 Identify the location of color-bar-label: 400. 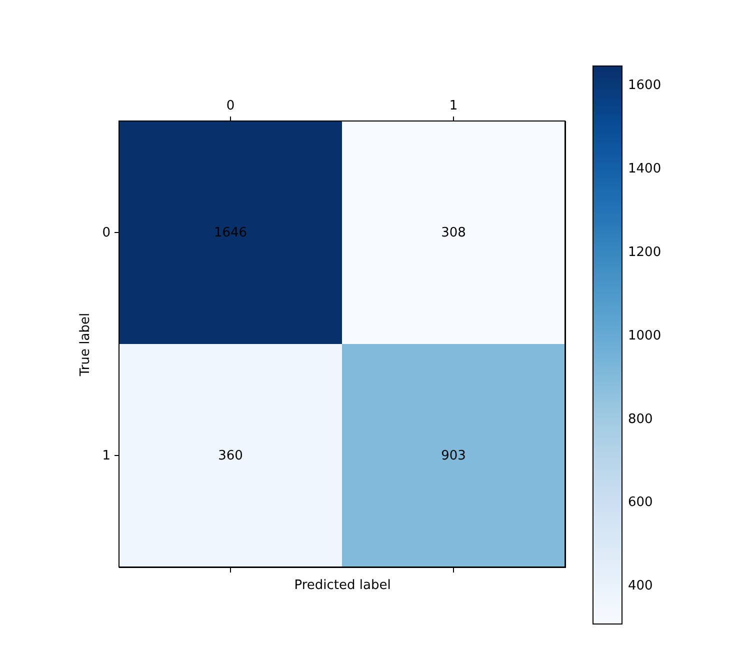
(640, 586).